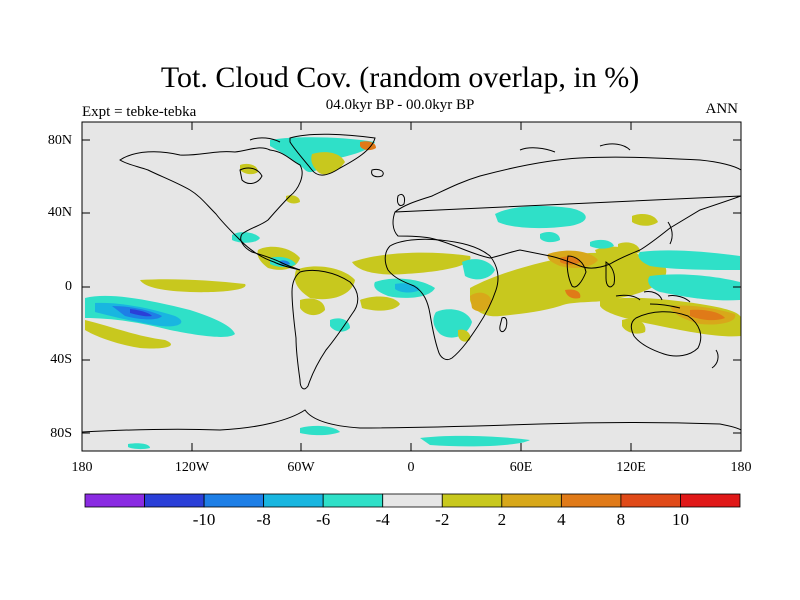 This screenshot has height=600, width=800. What do you see at coordinates (411, 421) in the screenshot?
I see `coastline-antarctica` at bounding box center [411, 421].